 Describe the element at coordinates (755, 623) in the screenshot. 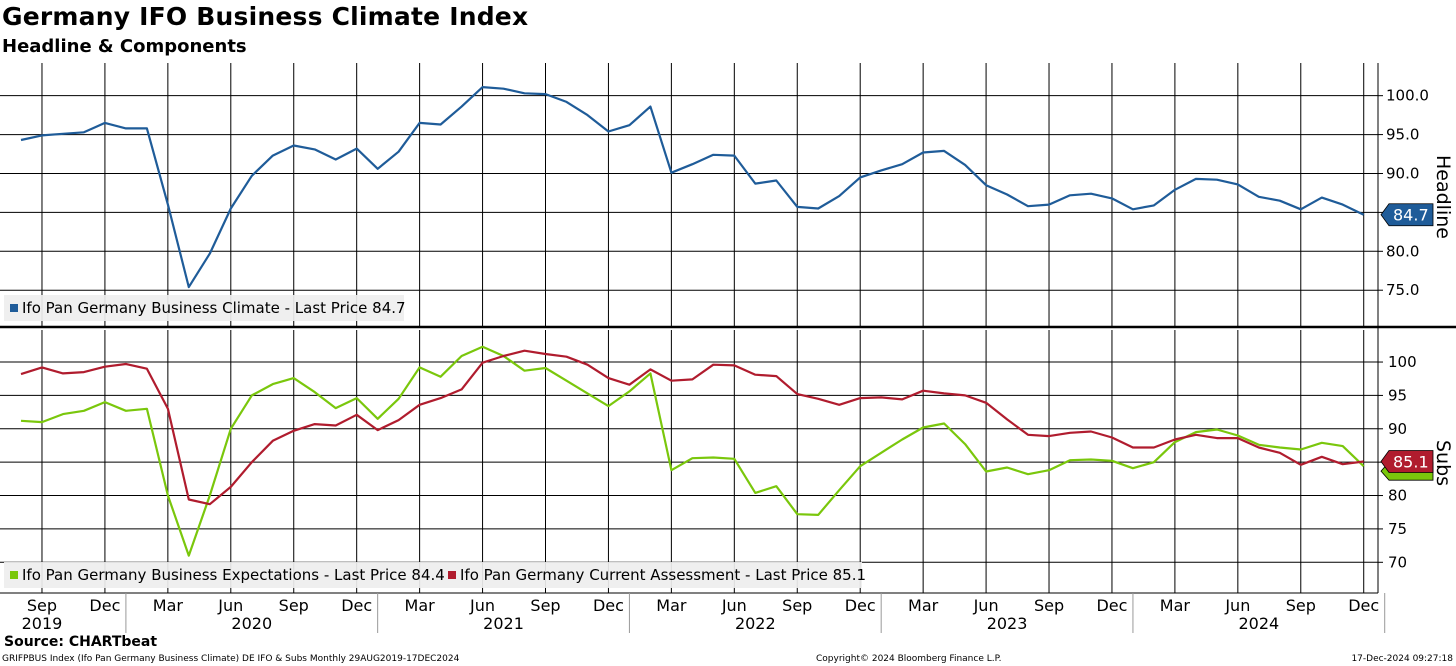

I see `x-year-label: 2022` at that location.